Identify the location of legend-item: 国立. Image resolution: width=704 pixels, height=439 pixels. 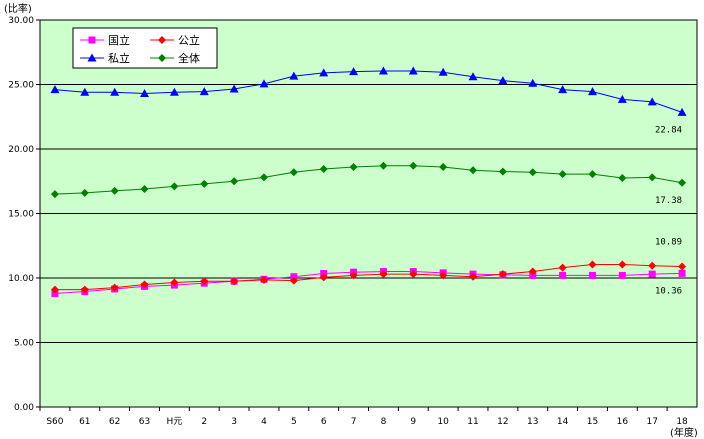
(105, 40).